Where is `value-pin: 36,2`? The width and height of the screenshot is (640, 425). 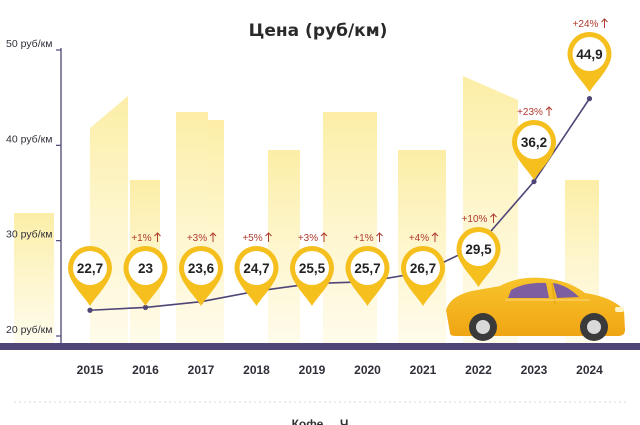
value-pin: 36,2 is located at coordinates (534, 150).